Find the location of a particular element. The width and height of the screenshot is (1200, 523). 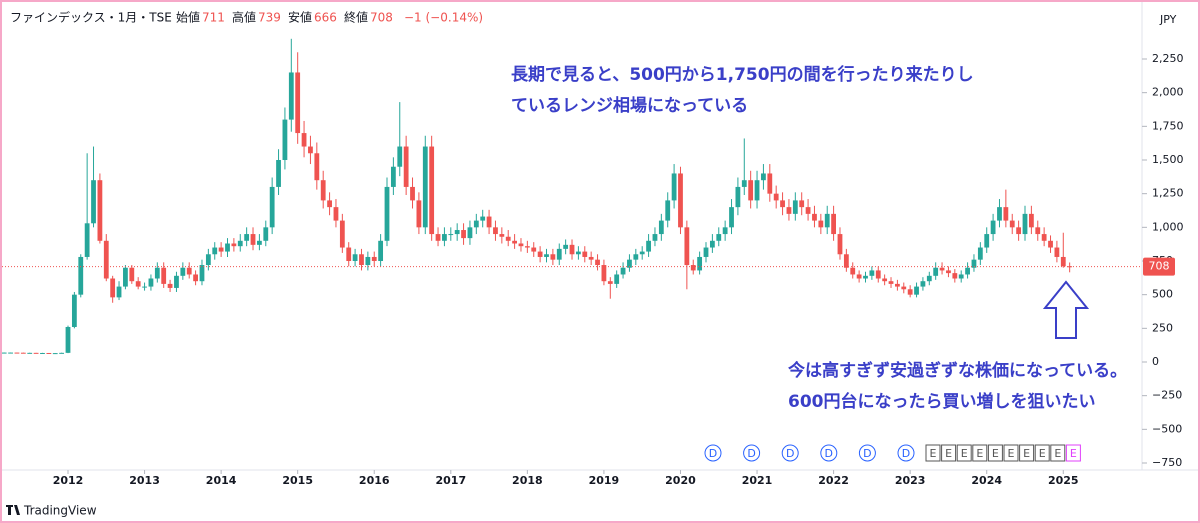

y-tick-label: 1,250 is located at coordinates (1168, 193).